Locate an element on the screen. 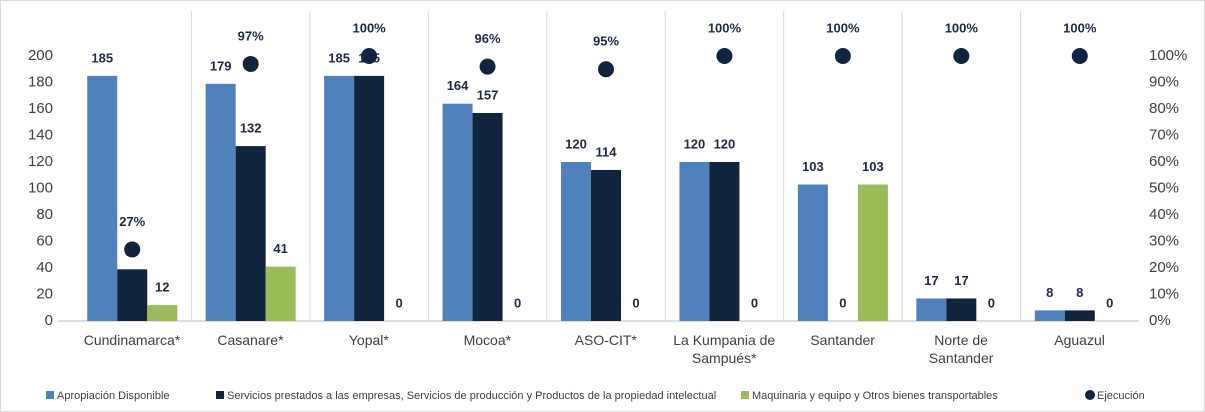  x-tick-label: Aguazul is located at coordinates (1079, 340).